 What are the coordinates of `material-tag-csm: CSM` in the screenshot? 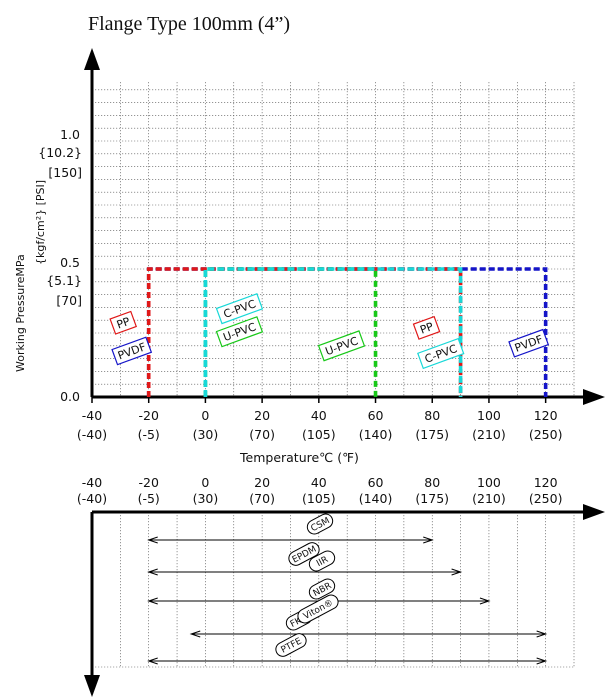 It's located at (320, 524).